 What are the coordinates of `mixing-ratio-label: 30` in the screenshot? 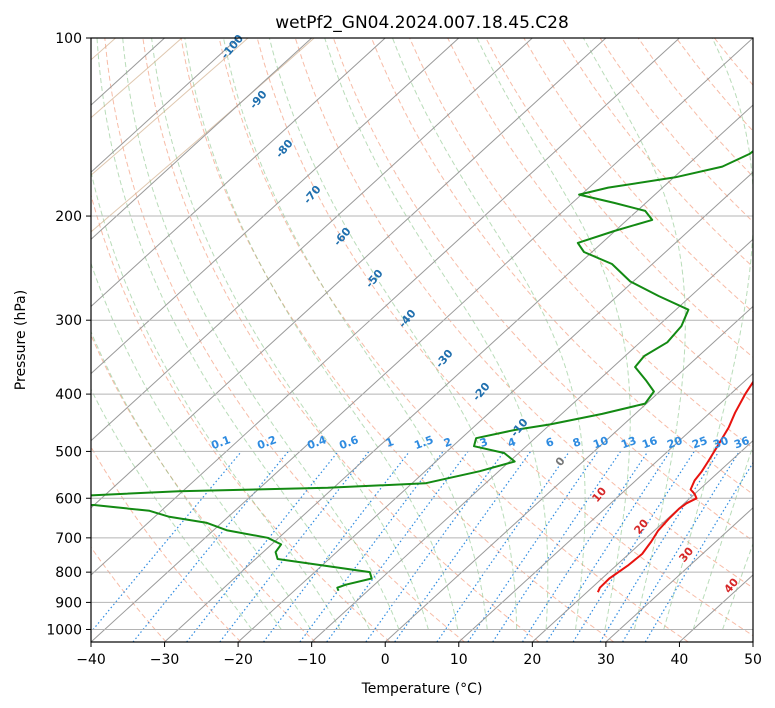 It's located at (720, 443).